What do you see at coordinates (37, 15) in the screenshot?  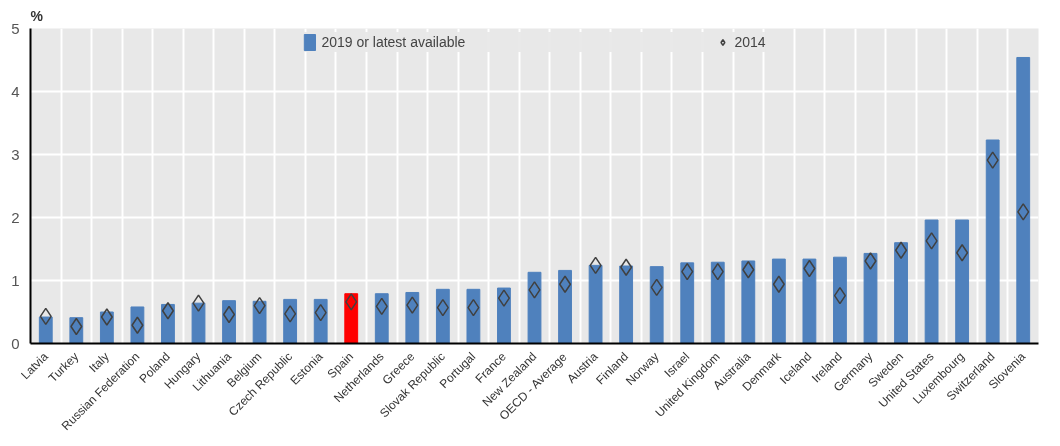 I see `y-axis-title: %` at bounding box center [37, 15].